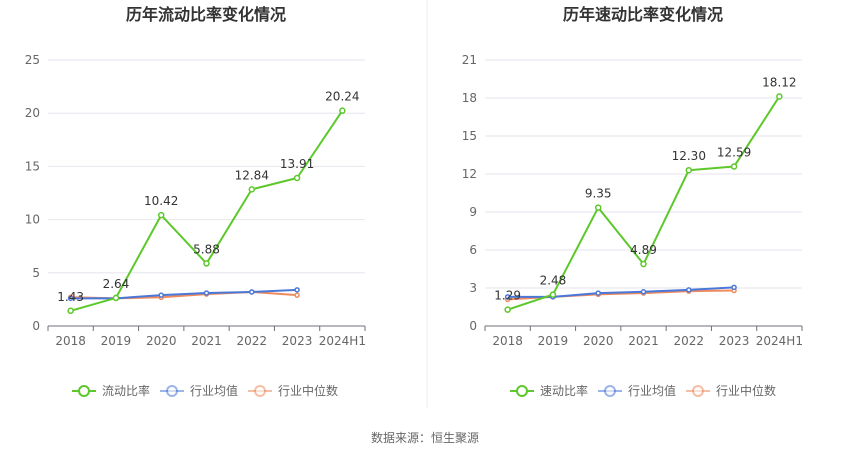 The image size is (850, 459). What do you see at coordinates (779, 82) in the screenshot?
I see `data-label: 18.12` at bounding box center [779, 82].